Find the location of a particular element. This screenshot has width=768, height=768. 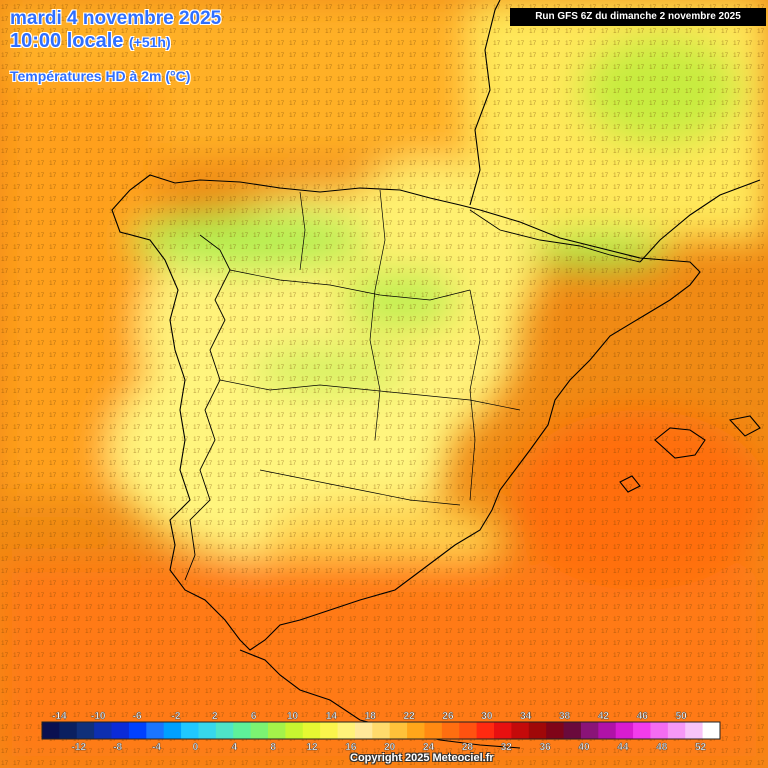

legend-colorbar is located at coordinates (381, 730).